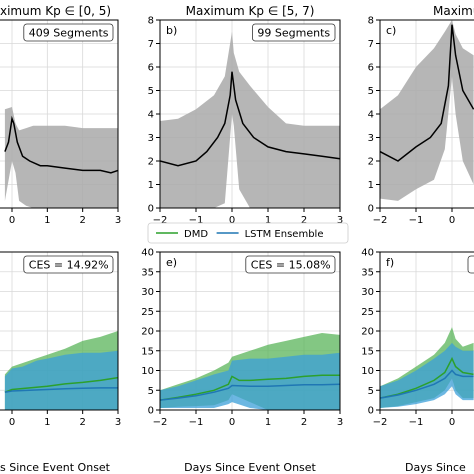 The height and width of the screenshot is (474, 474). I want to click on annotation-text-d: CES = 14.92%, so click(69, 265).